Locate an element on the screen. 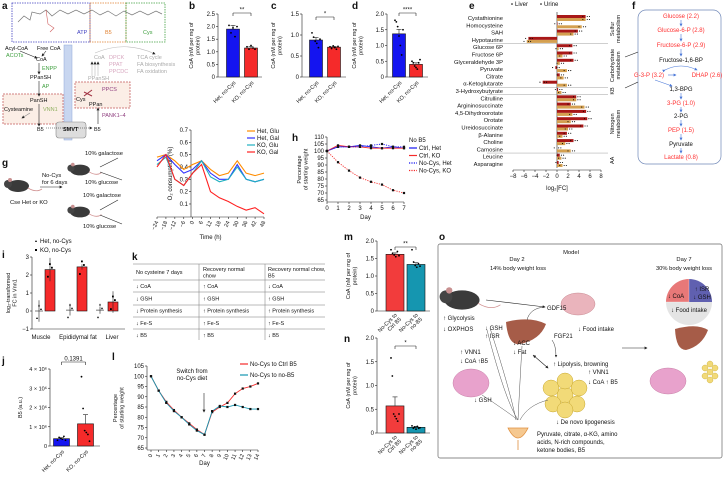 This screenshot has width=723, height=480. metabolite-label: Choline is located at coordinates (493, 143).